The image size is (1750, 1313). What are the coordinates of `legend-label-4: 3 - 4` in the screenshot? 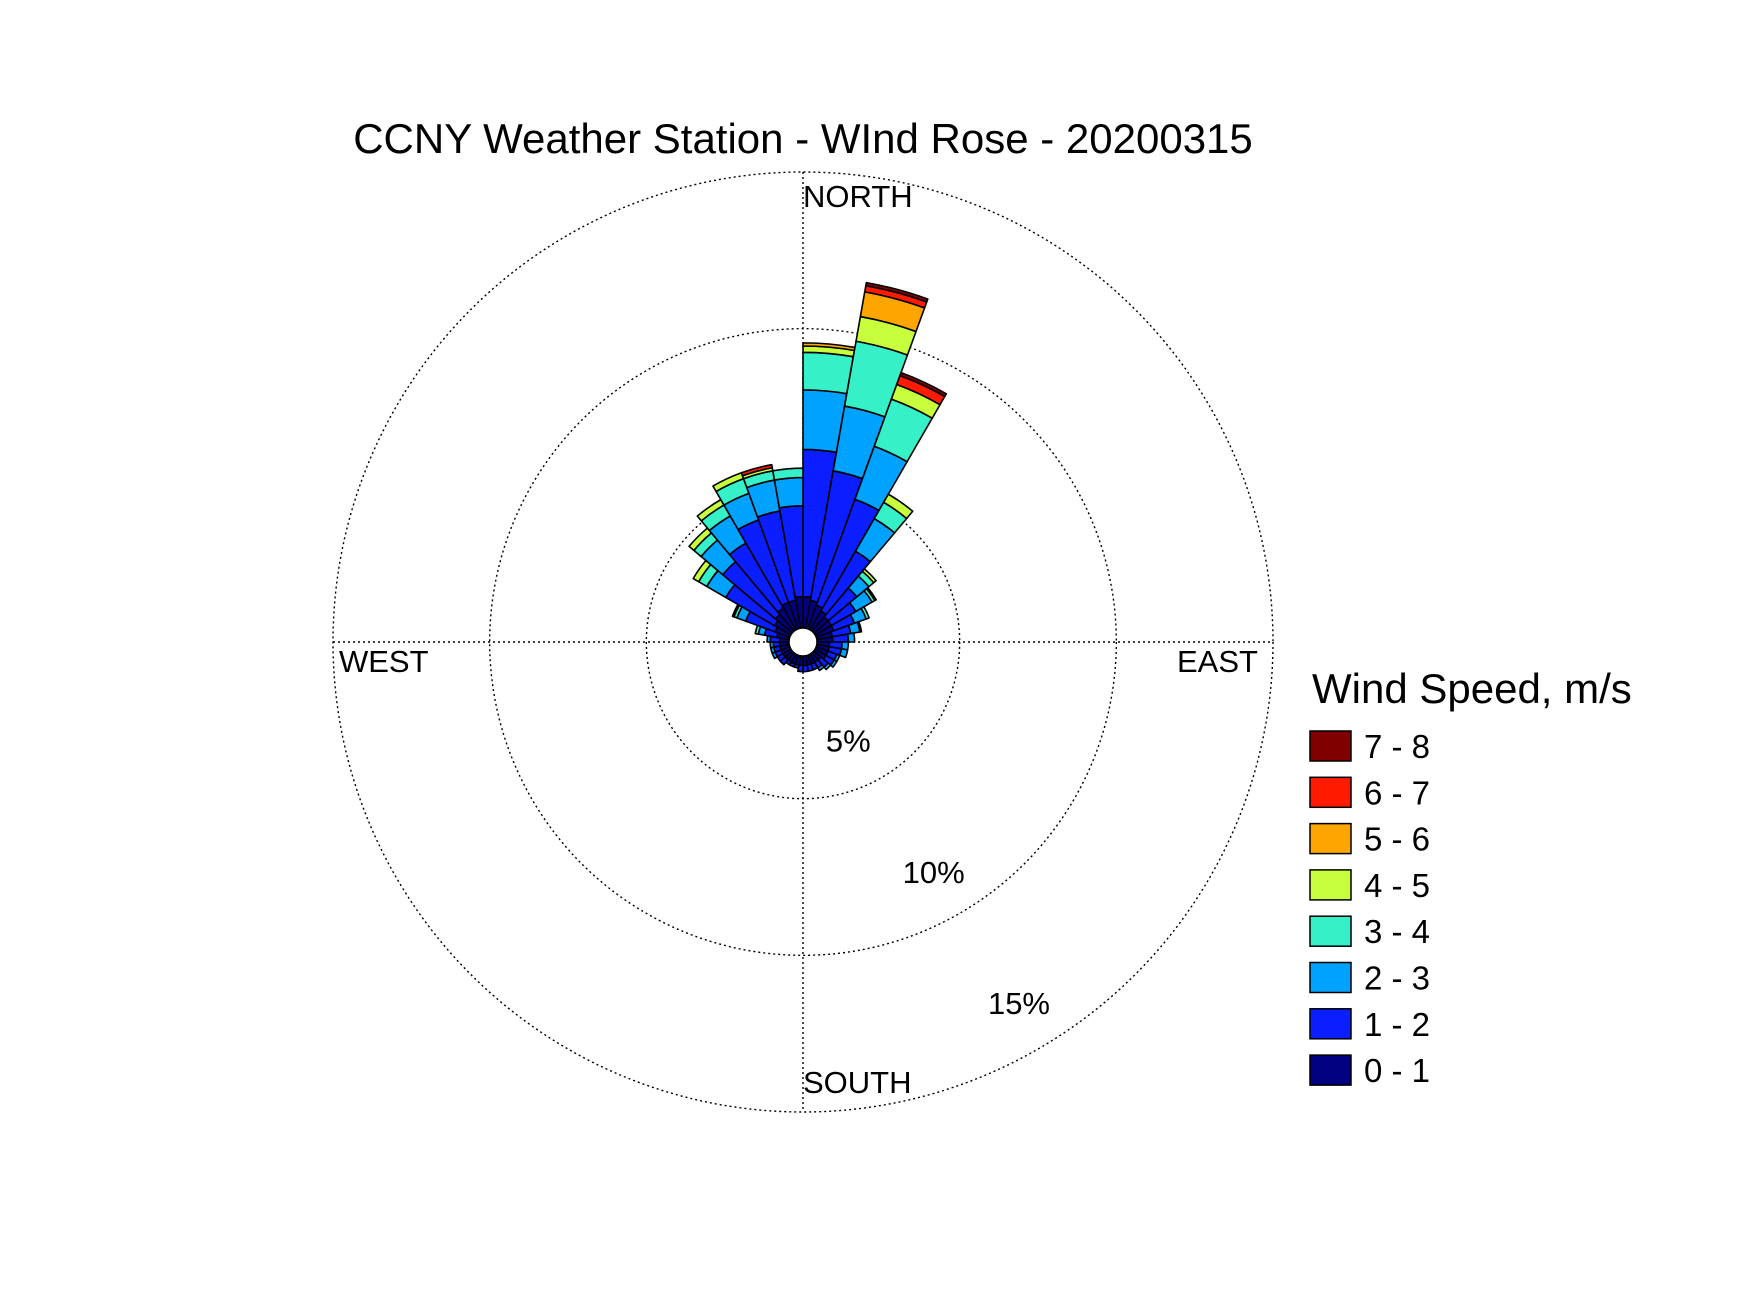 It's located at (1397, 931).